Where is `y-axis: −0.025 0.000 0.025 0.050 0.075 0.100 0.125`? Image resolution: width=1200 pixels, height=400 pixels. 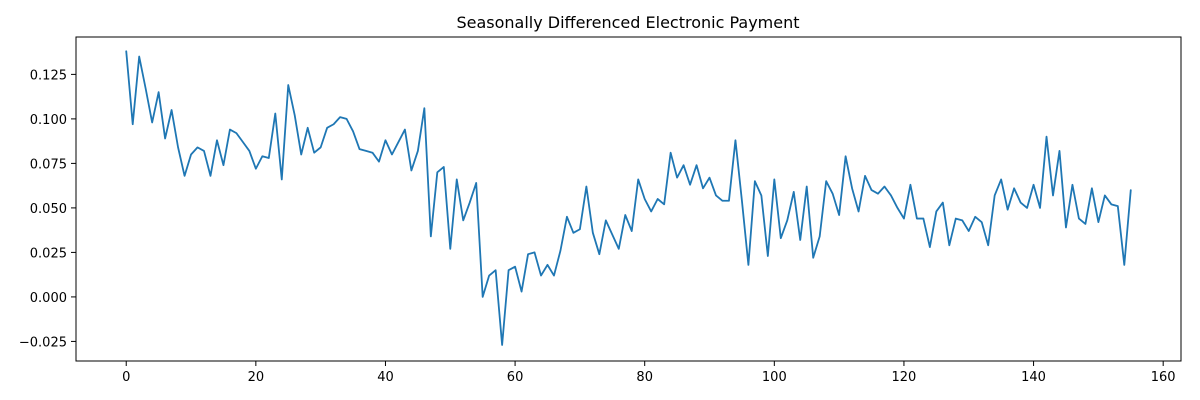
y-axis: −0.025 0.000 0.025 0.050 0.075 0.100 0.125 is located at coordinates (47, 209).